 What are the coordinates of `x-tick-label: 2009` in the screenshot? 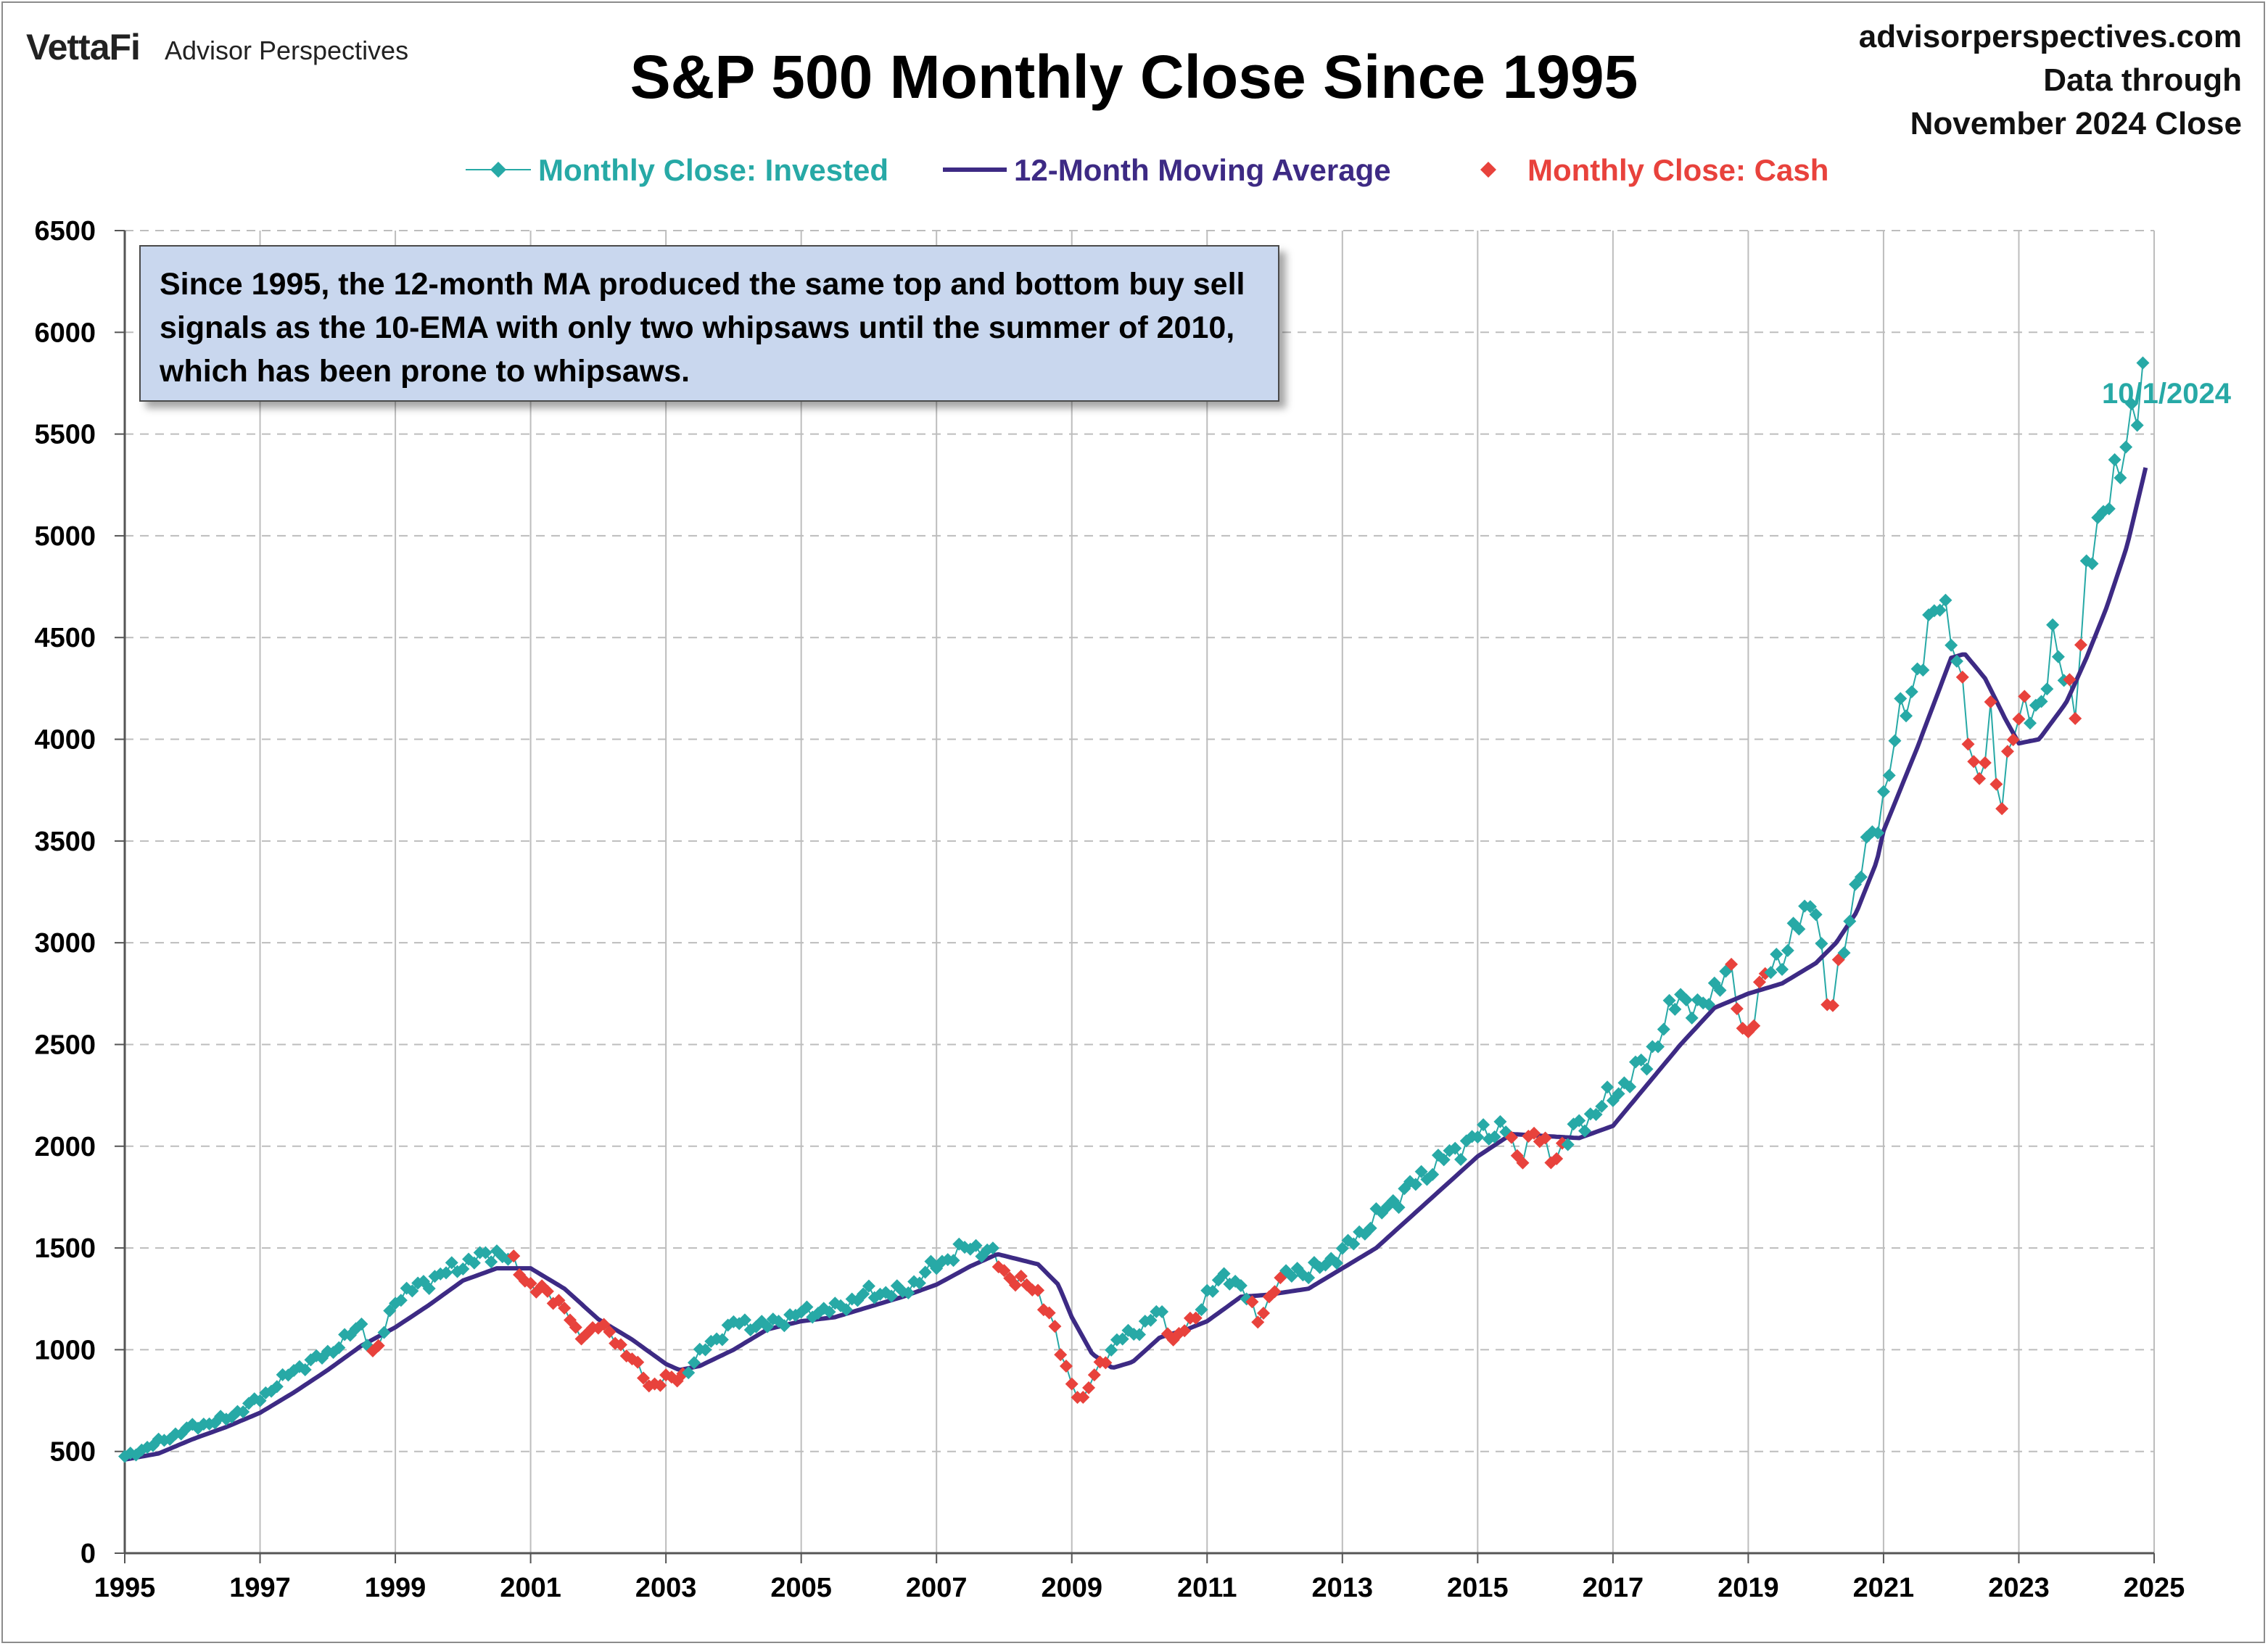 It's located at (1071, 1588).